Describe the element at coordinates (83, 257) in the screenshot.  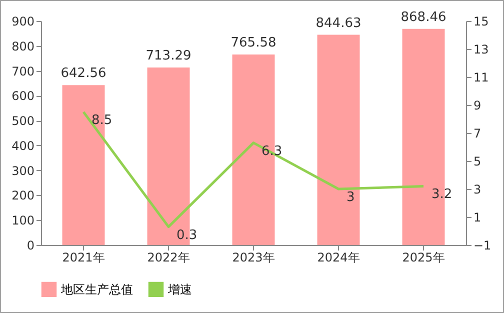
I see `x-tick-label: 2021年` at that location.